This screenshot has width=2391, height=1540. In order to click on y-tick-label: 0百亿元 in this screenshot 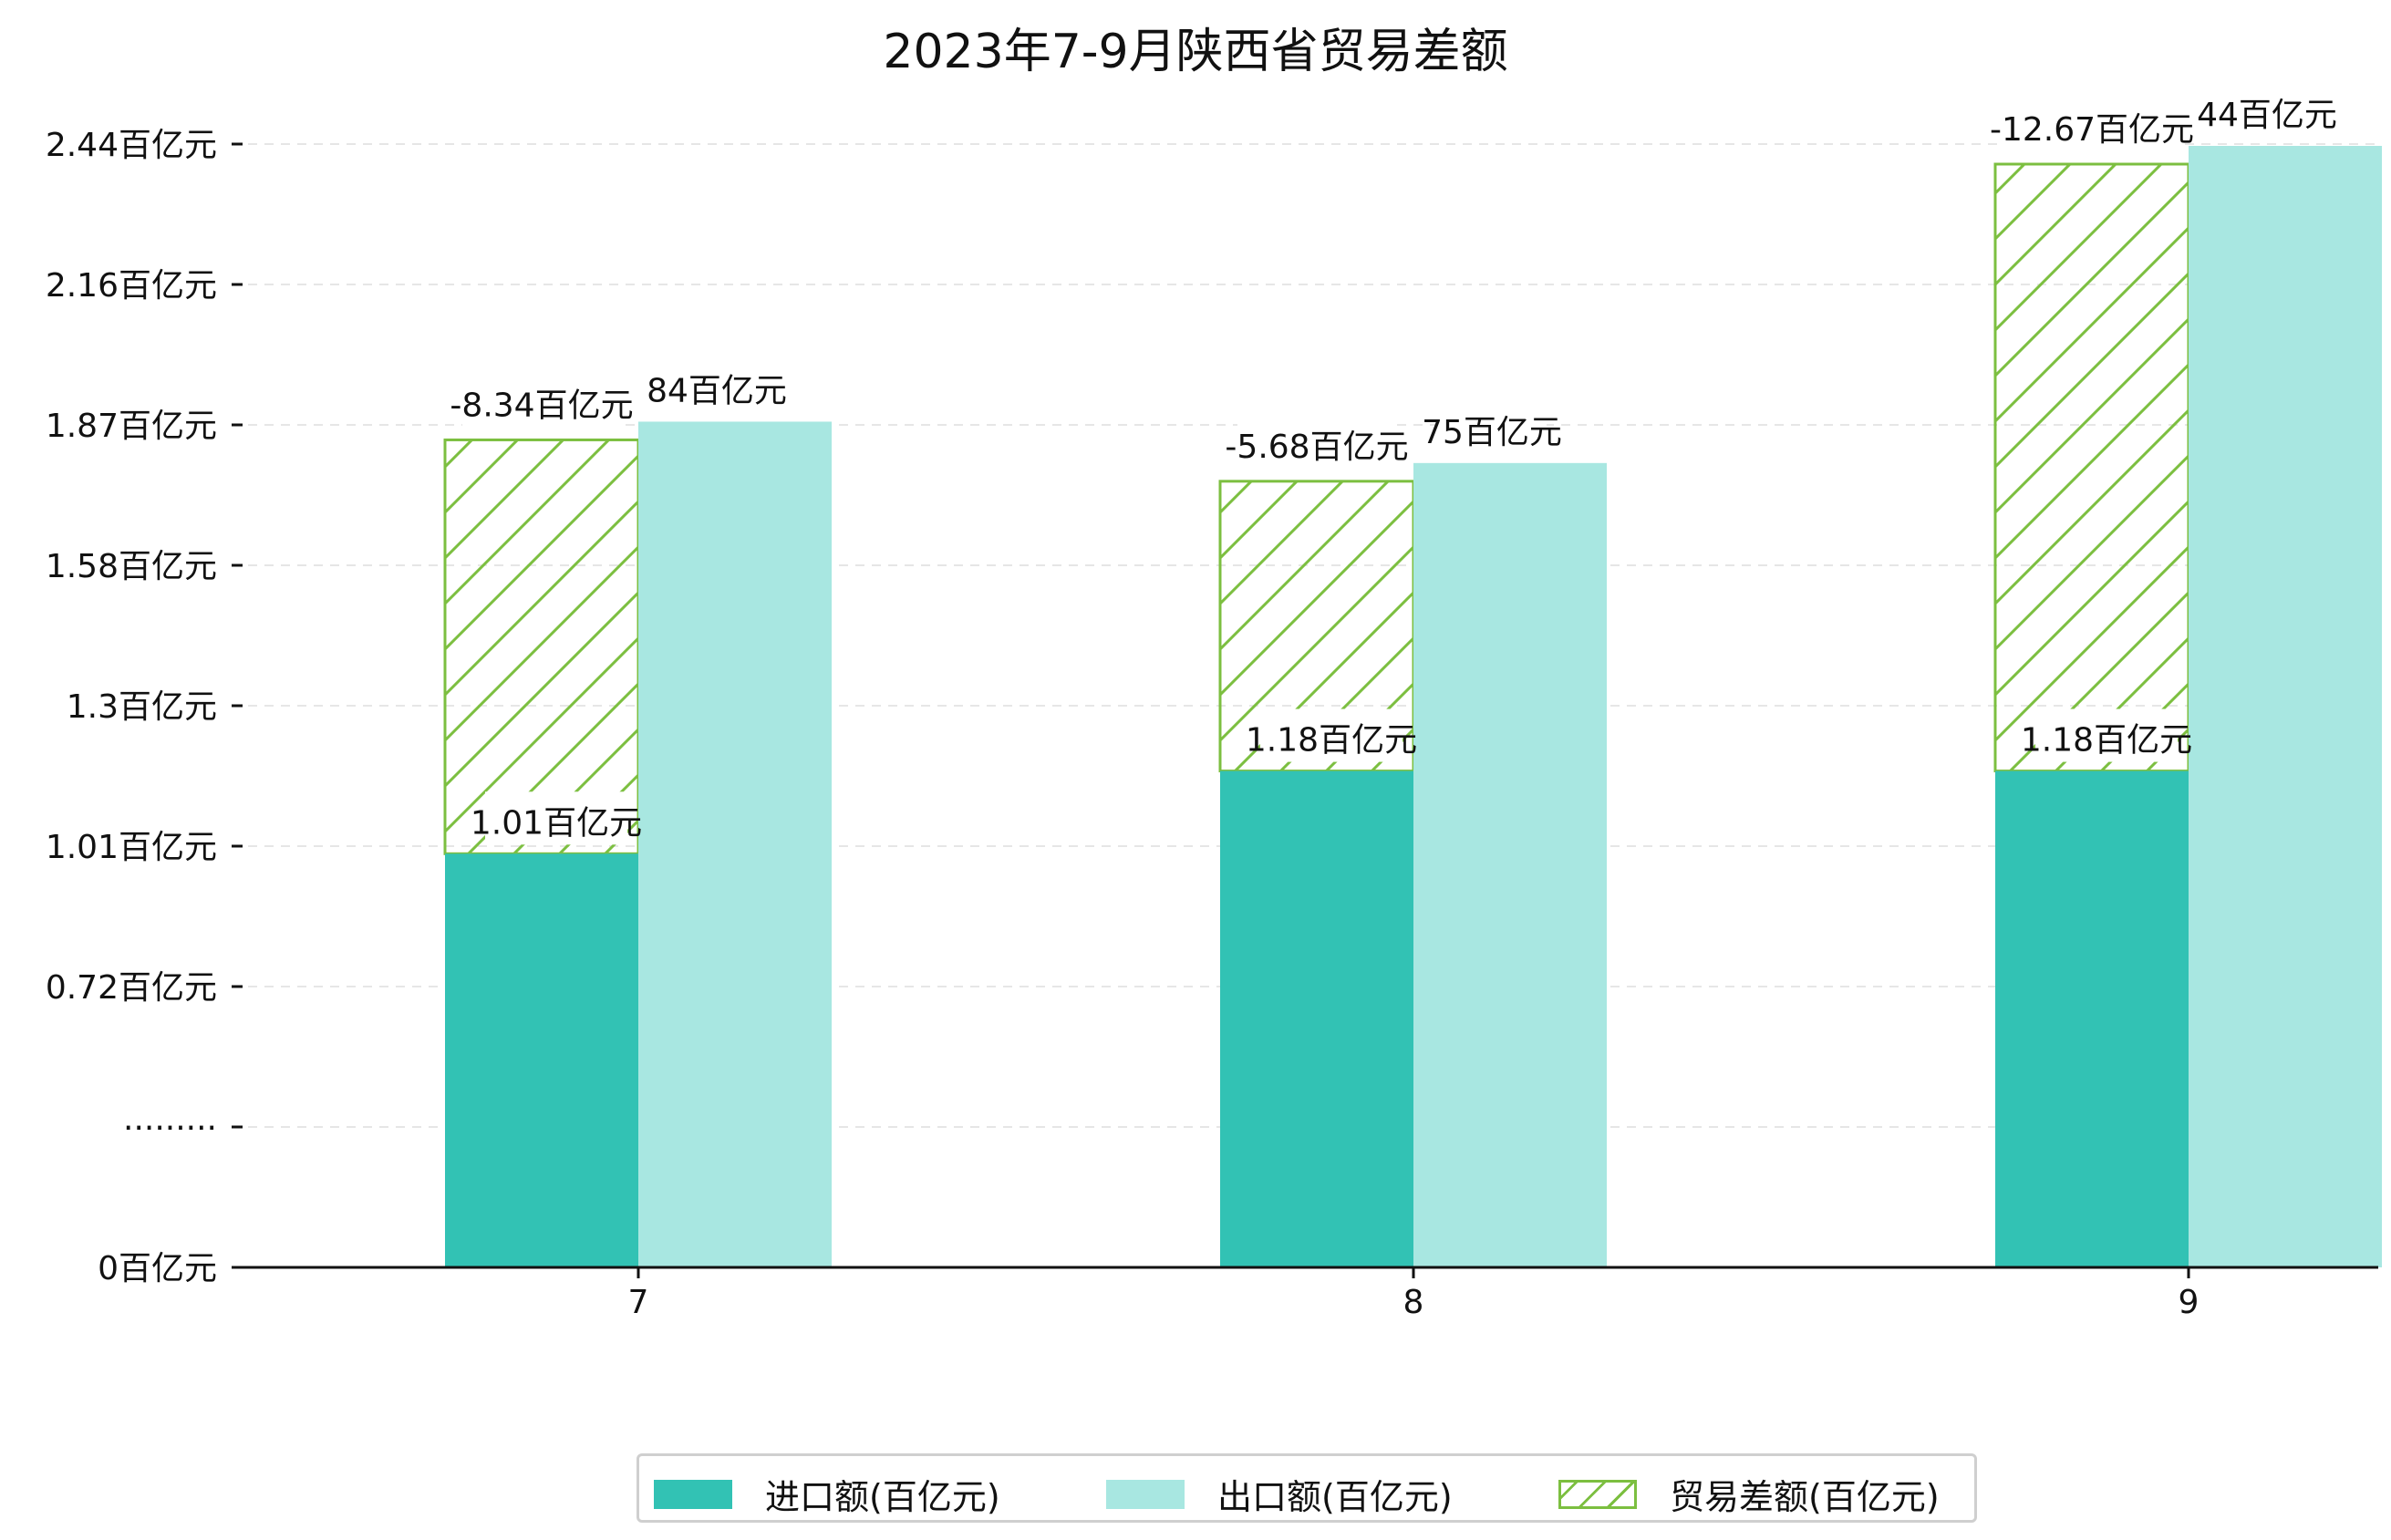, I will do `click(157, 1268)`.